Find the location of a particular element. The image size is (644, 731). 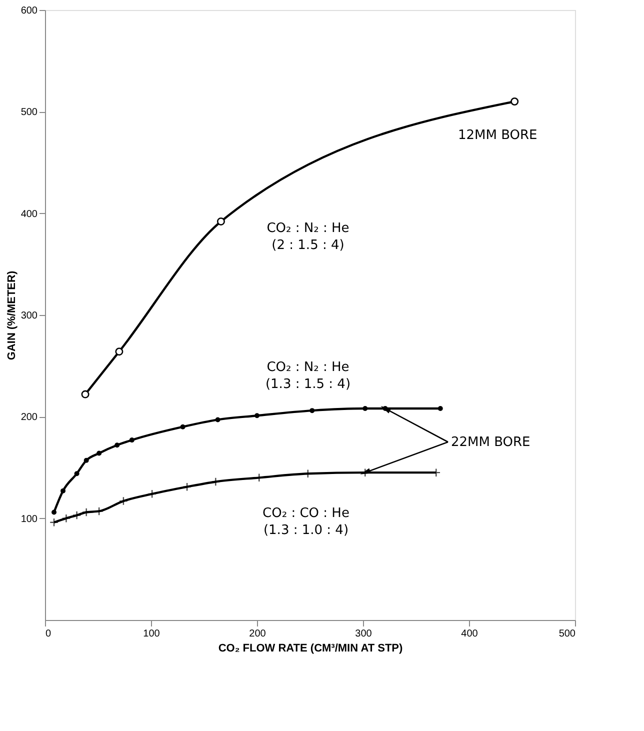

annotation: 12MM BORE is located at coordinates (498, 135).